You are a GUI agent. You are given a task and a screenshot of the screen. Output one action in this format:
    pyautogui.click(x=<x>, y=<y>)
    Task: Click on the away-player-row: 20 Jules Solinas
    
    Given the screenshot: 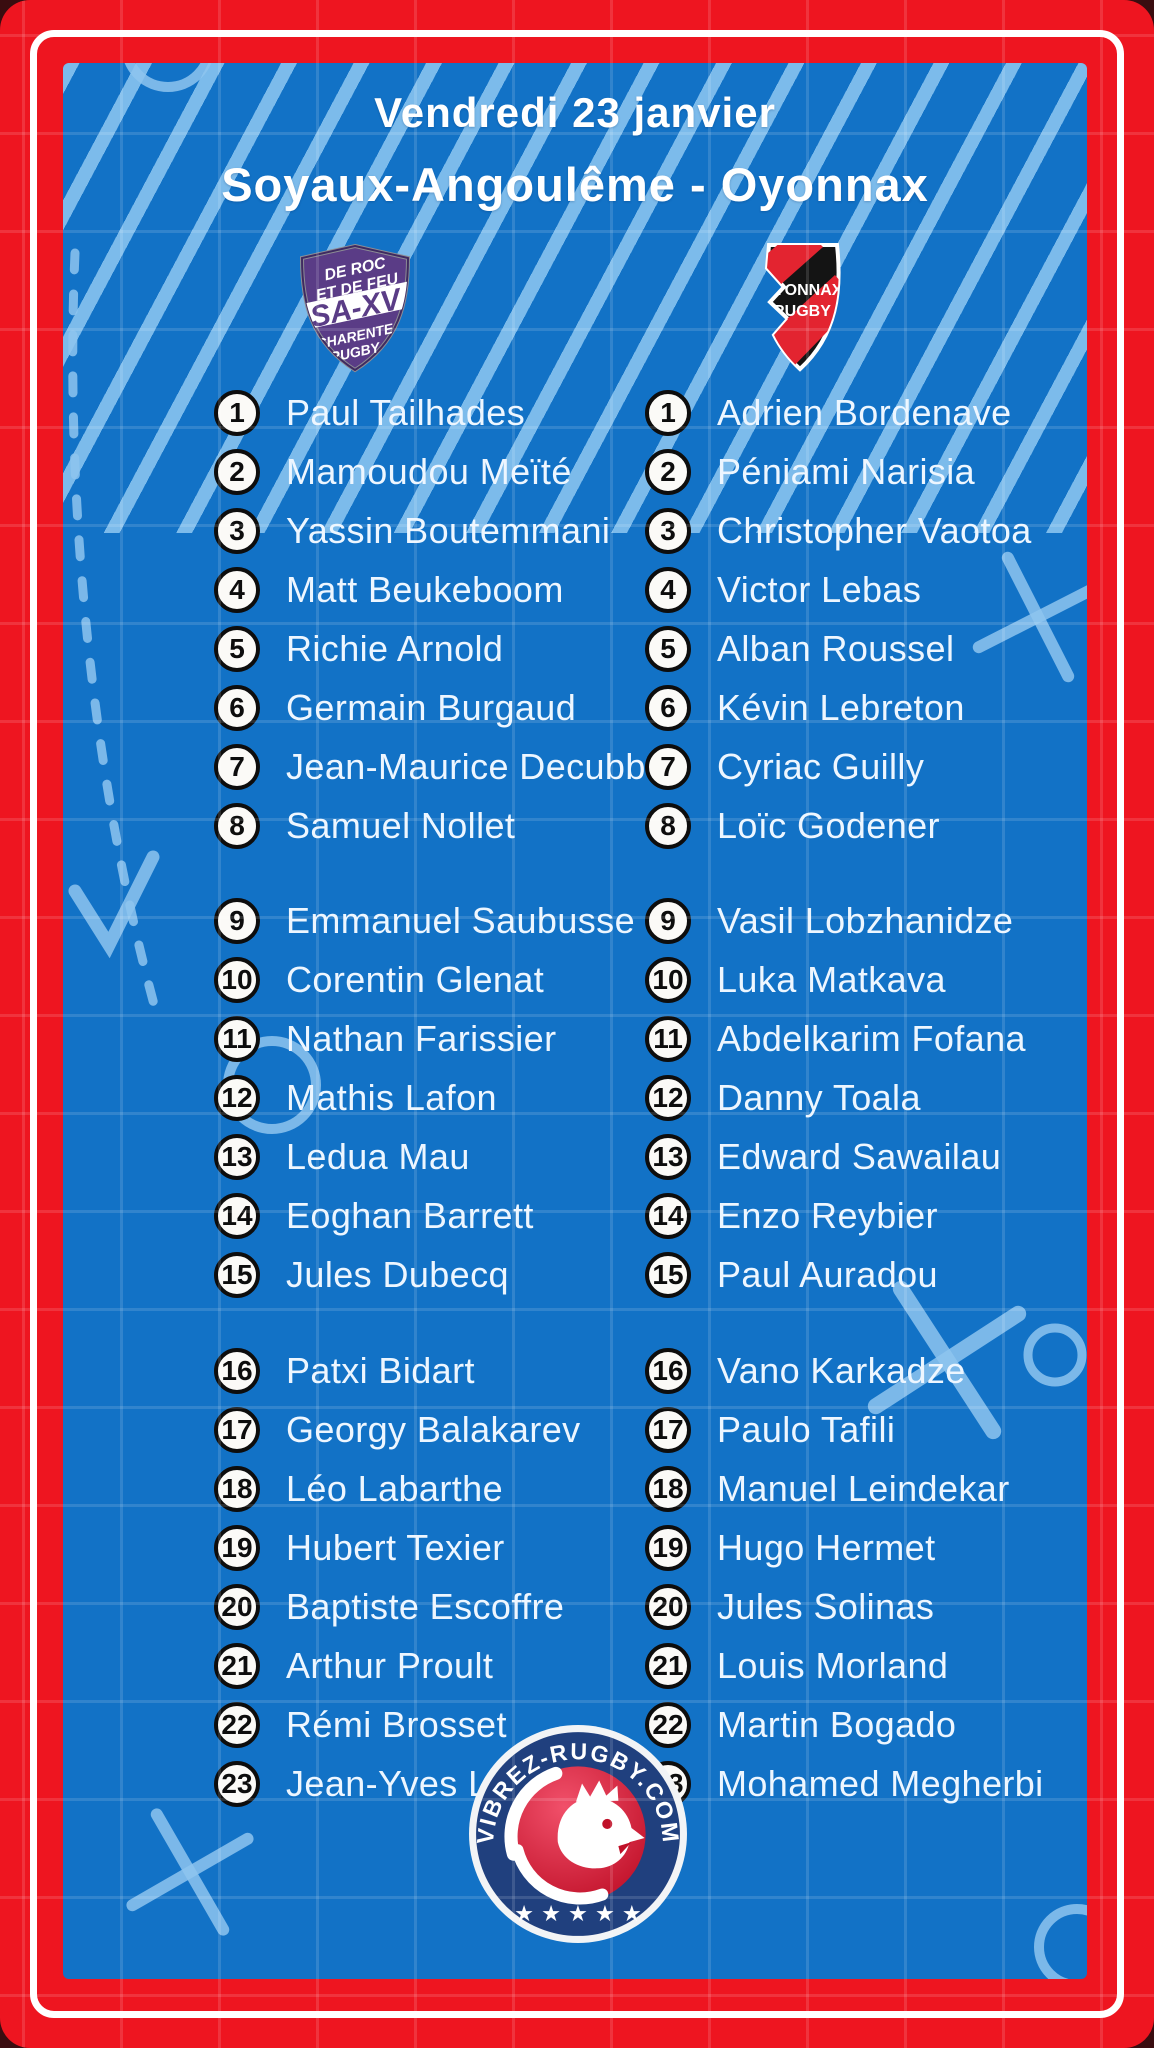 What is the action you would take?
    pyautogui.click(x=844, y=1606)
    